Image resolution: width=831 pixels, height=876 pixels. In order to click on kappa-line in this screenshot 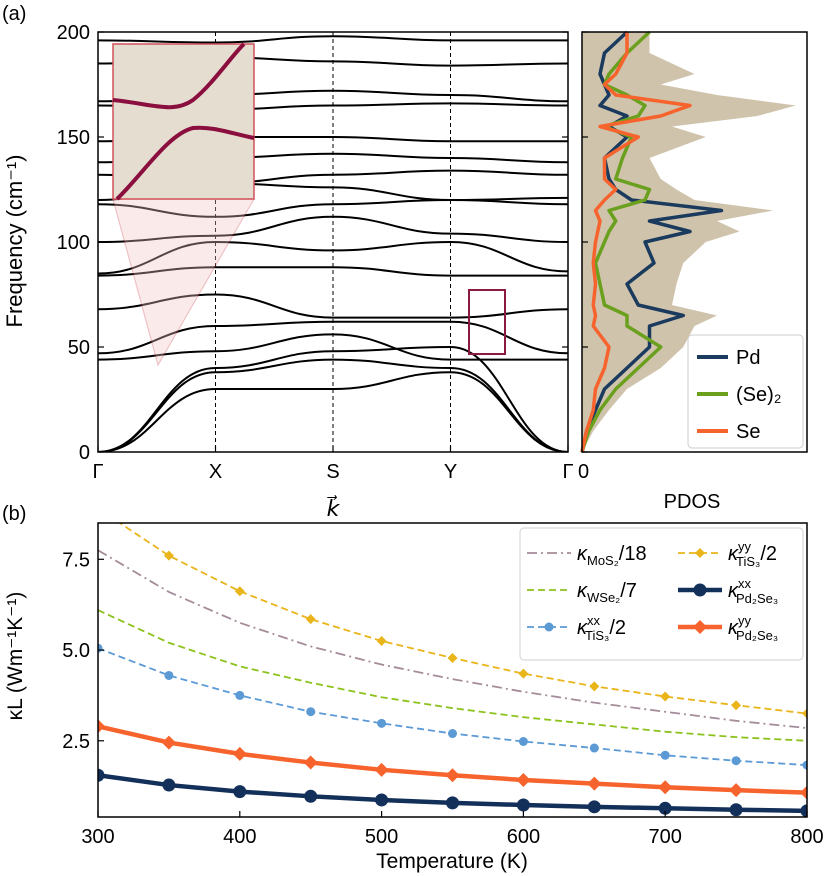, I will do `click(452, 675)`.